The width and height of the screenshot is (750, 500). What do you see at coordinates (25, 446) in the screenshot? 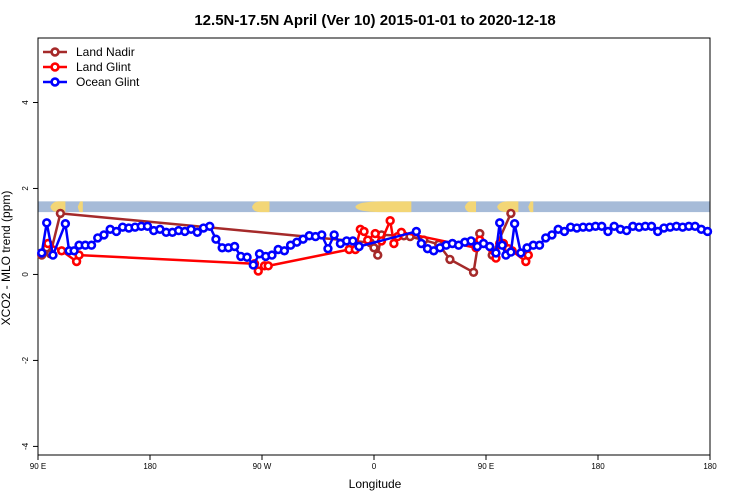
I see `y-tick-label: -4` at bounding box center [25, 446].